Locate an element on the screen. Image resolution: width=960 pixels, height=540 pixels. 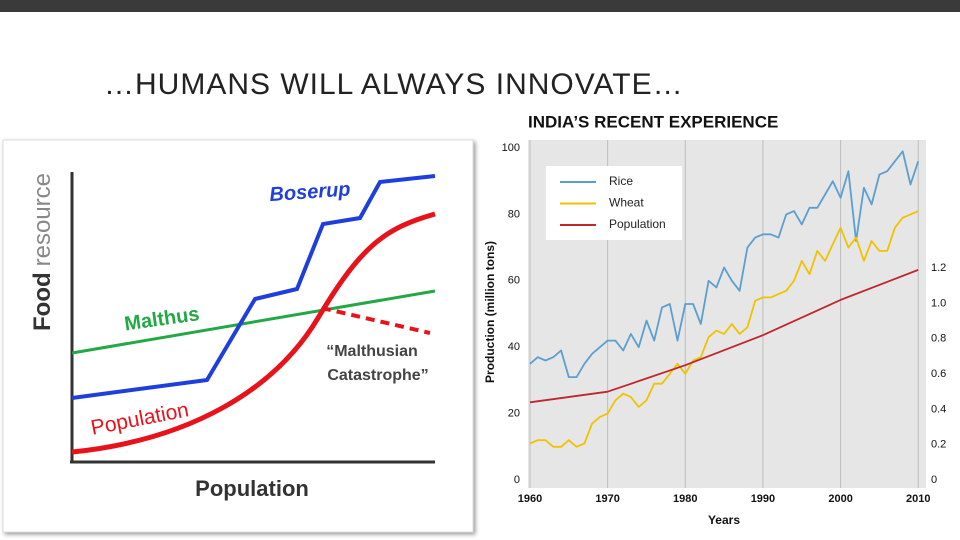
y-tick-label: 100 is located at coordinates (511, 148).